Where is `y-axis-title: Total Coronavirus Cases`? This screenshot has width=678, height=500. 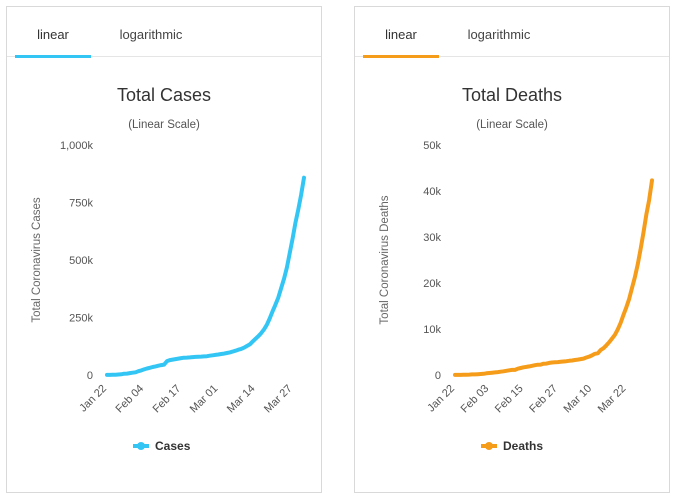
y-axis-title: Total Coronavirus Cases is located at coordinates (37, 260).